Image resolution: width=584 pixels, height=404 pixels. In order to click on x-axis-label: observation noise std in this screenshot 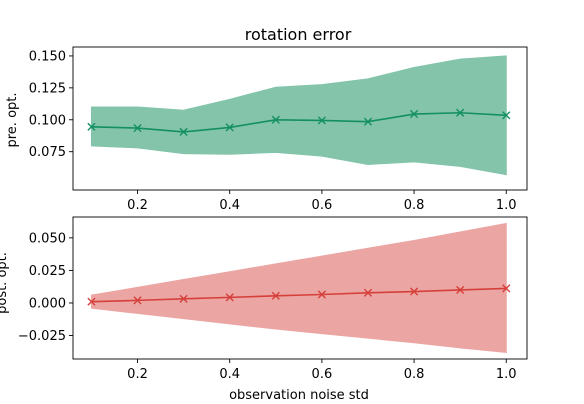, I will do `click(299, 395)`.